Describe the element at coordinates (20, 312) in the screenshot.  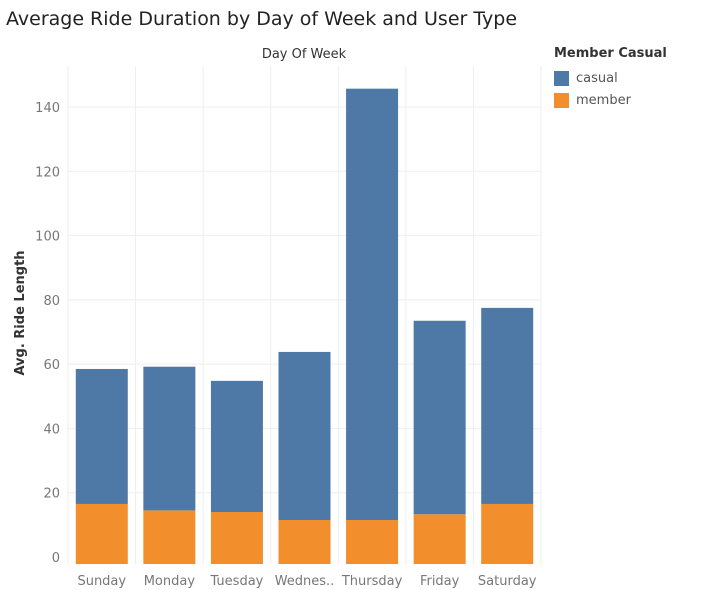
I see `y-axis-label: Avg. Ride Length` at that location.